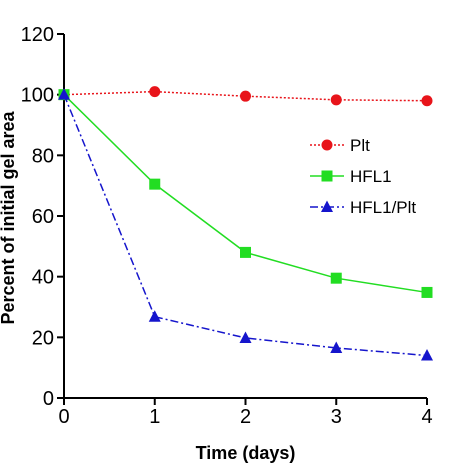 The width and height of the screenshot is (474, 474). Describe the element at coordinates (246, 453) in the screenshot. I see `x-axis-title: Time (days)` at that location.